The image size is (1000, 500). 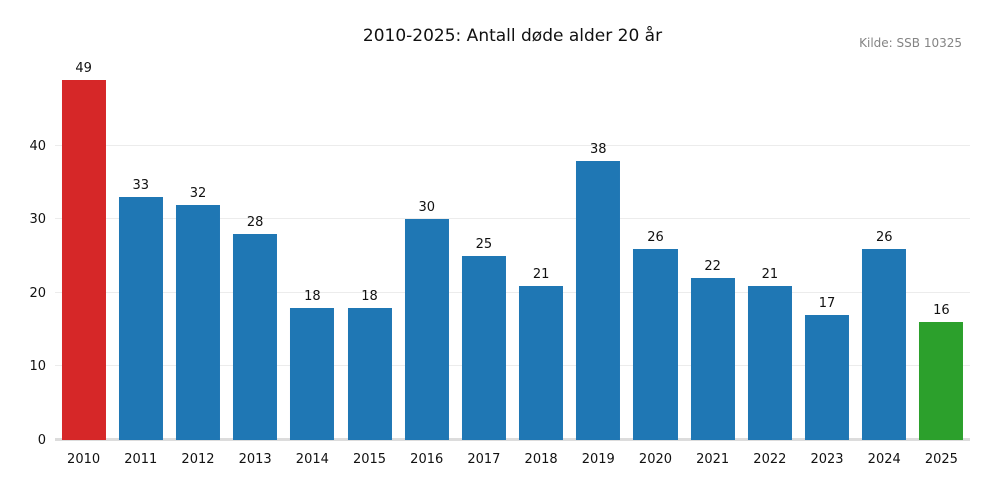 I want to click on bar-value-label: 28, so click(x=255, y=223).